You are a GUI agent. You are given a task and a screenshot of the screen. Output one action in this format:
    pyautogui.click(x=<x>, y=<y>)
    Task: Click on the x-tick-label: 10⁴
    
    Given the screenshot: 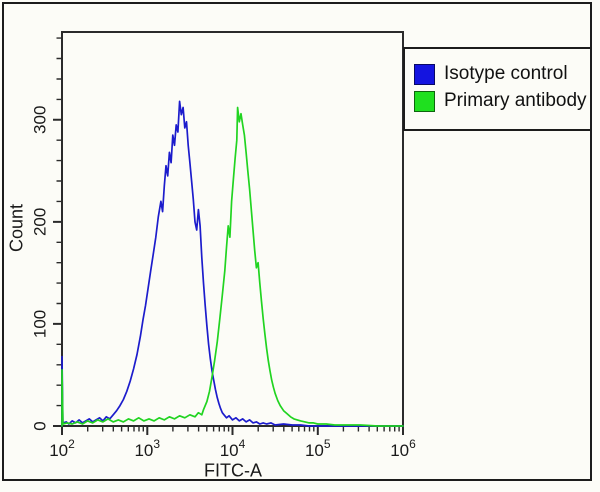 What is the action you would take?
    pyautogui.click(x=233, y=448)
    